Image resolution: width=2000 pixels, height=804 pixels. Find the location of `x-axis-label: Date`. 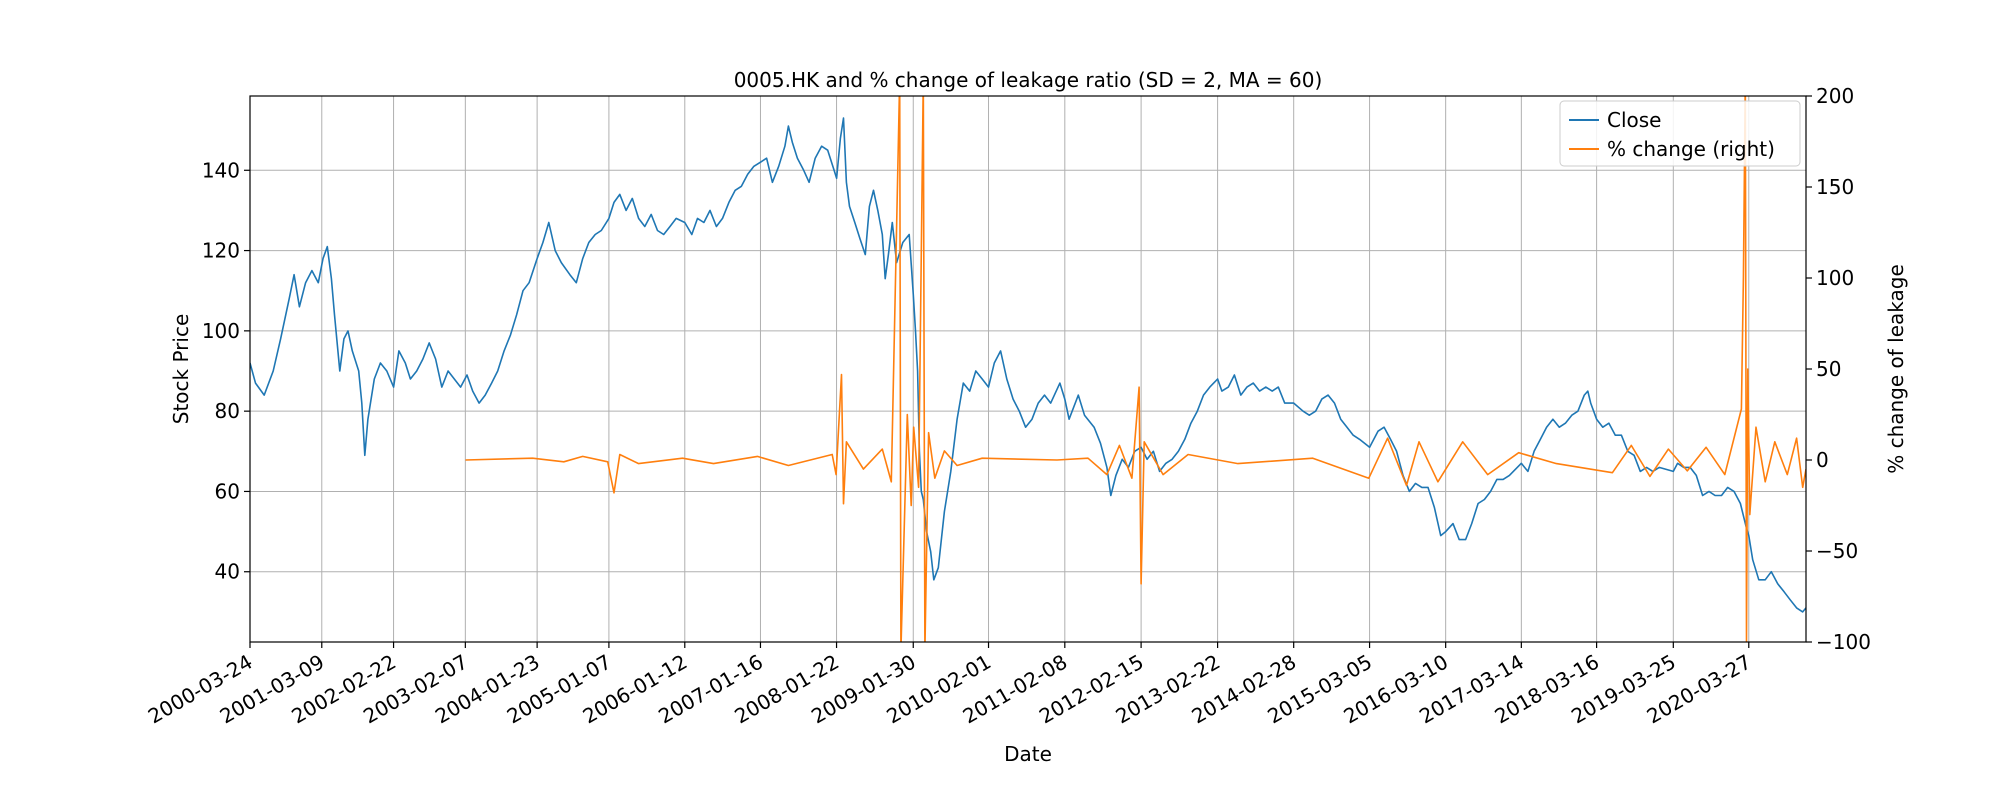

x-axis-label: Date is located at coordinates (1028, 754).